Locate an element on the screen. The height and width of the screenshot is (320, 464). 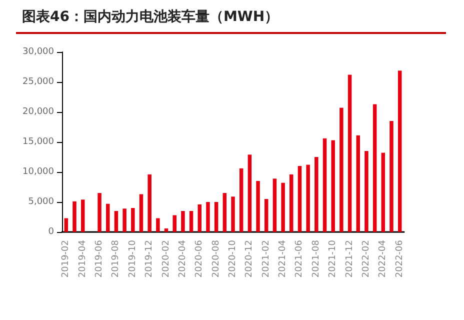
y-tick-label: 0 is located at coordinates (51, 232).